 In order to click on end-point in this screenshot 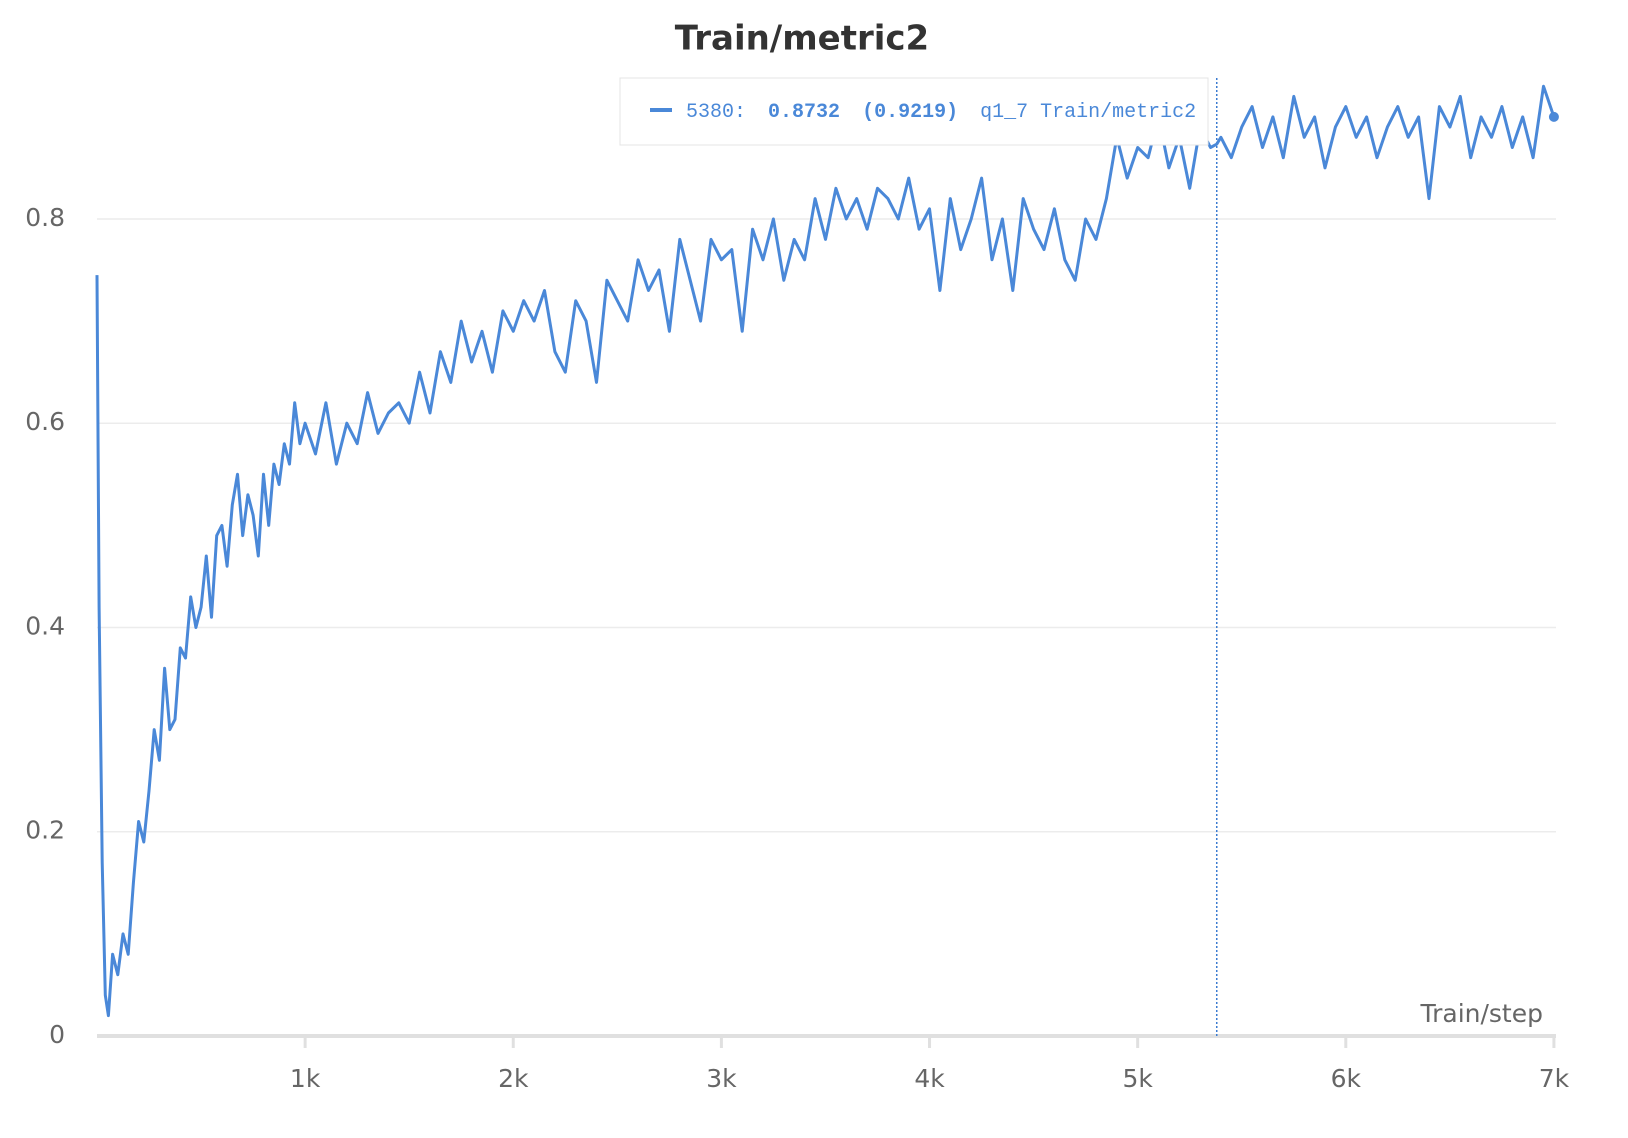, I will do `click(1553, 116)`.